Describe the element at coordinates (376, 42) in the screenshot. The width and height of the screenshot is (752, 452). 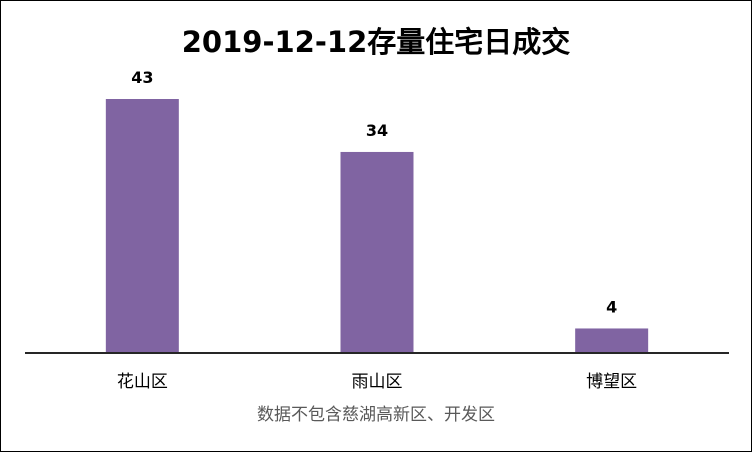
I see `chart-title: 2019-12-12存量住宅日成交` at that location.